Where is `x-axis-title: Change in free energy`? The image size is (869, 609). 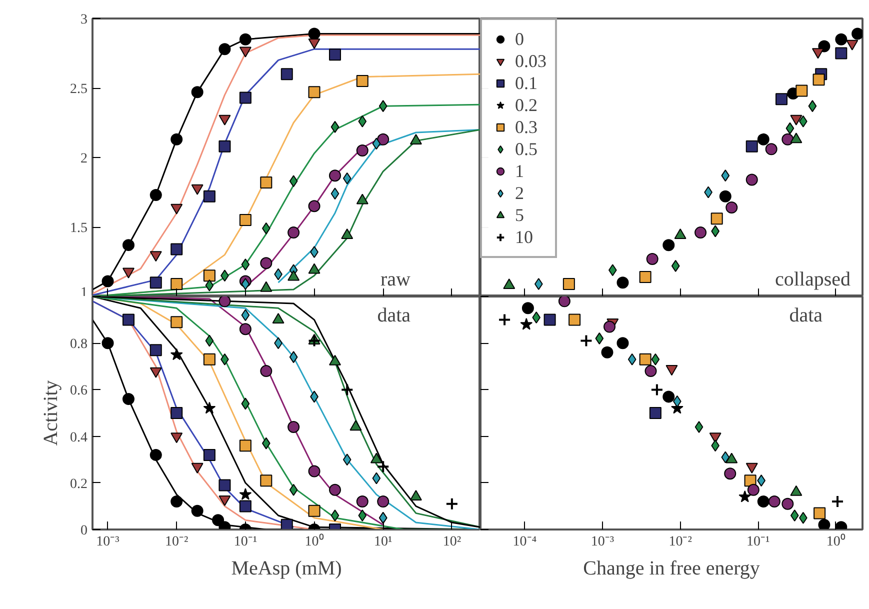
x-axis-title: Change in free energy is located at coordinates (671, 569).